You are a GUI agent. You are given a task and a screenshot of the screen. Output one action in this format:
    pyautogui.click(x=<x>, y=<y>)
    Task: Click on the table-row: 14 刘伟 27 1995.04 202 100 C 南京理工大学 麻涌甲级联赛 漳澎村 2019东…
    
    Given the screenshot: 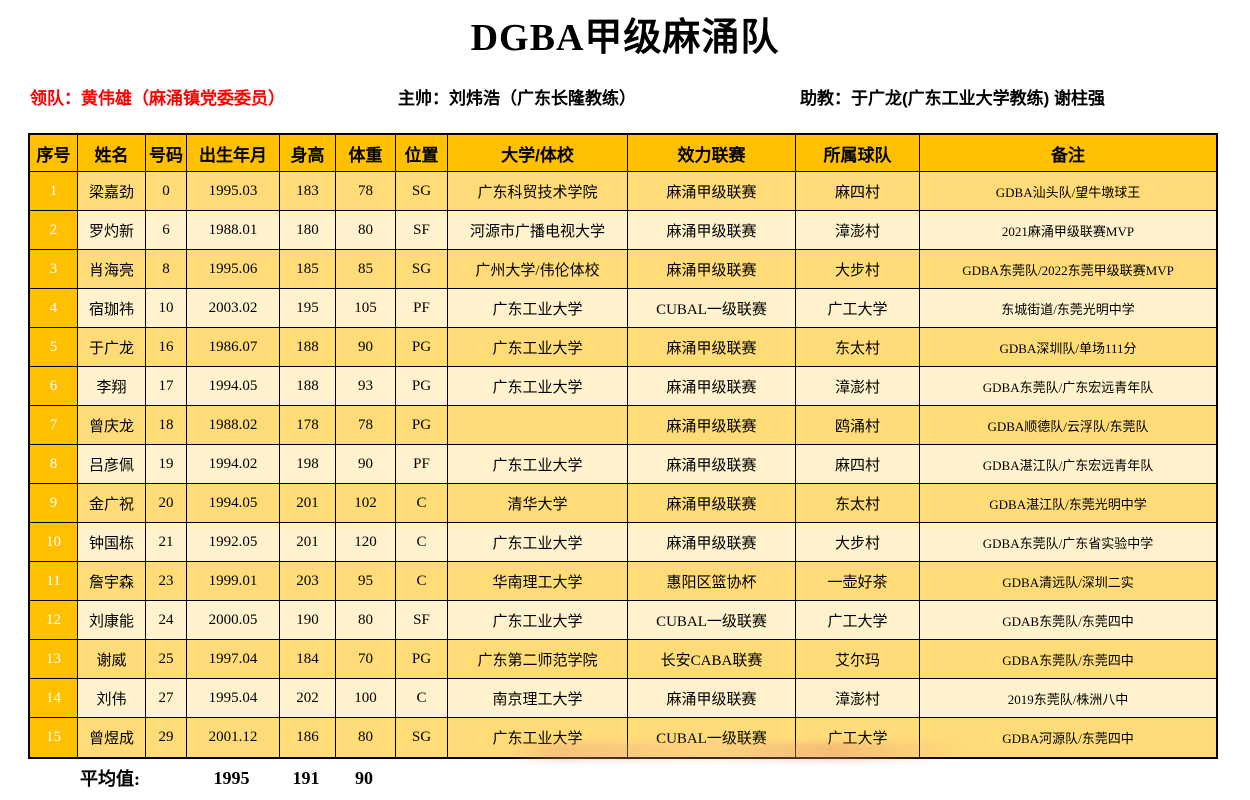 What is the action you would take?
    pyautogui.click(x=623, y=698)
    